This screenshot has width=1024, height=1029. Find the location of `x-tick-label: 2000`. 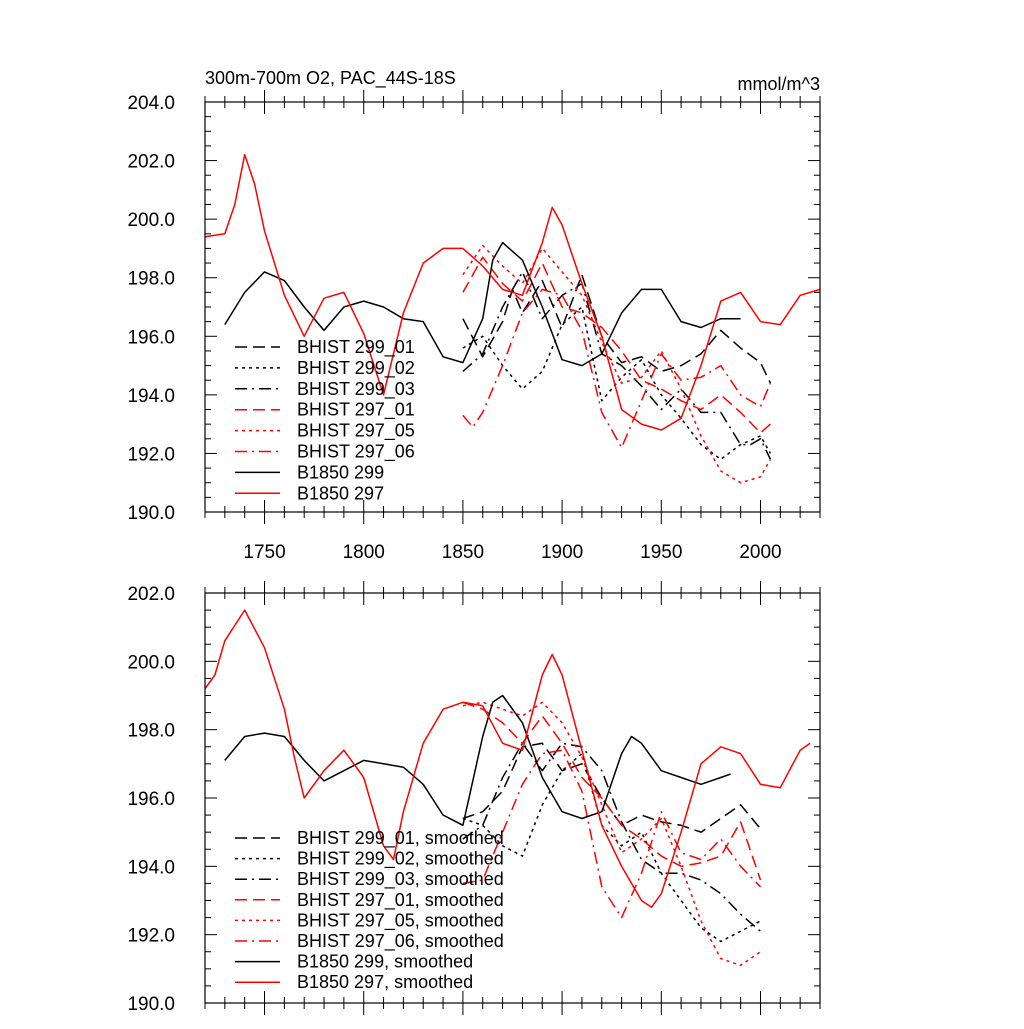

x-tick-label: 2000 is located at coordinates (760, 552).